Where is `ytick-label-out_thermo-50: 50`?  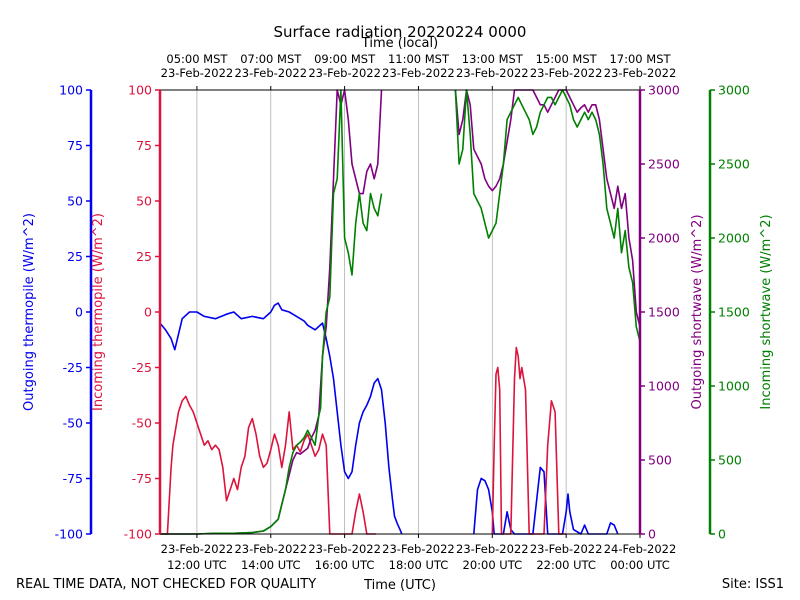 ytick-label-out_thermo-50: 50 is located at coordinates (75, 201).